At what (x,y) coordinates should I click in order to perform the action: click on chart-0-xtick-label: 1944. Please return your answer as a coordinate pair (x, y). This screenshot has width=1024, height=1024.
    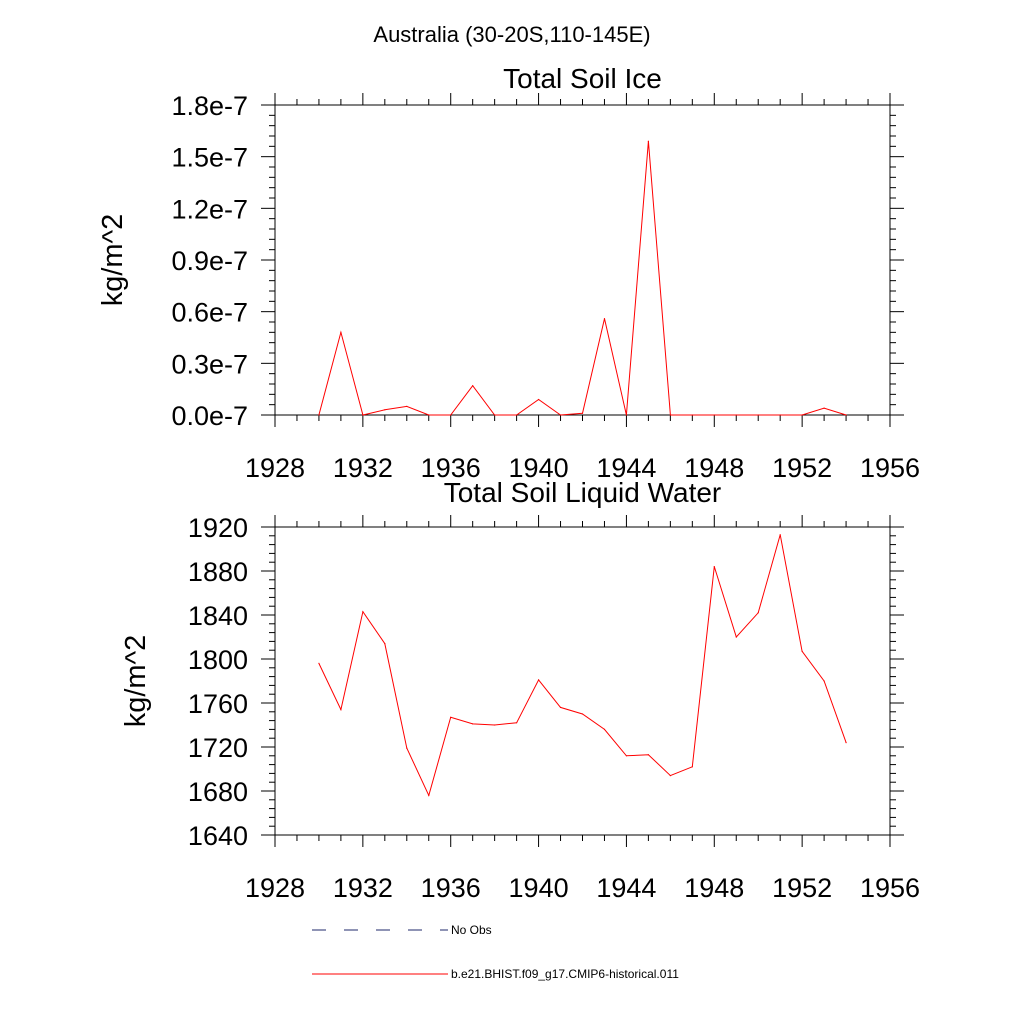
    Looking at the image, I should click on (626, 468).